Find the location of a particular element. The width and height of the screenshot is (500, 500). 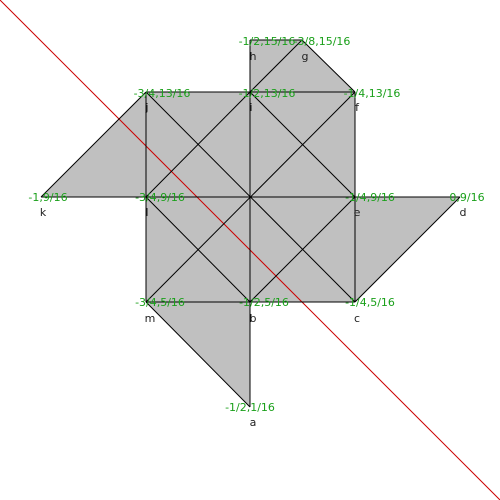

coord-label-j: -3/4,13/16 is located at coordinates (162, 93).